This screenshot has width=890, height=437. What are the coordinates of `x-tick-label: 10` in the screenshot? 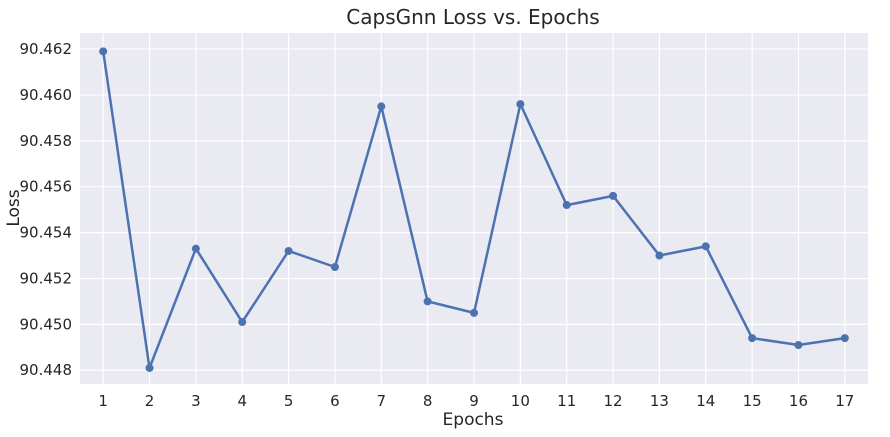 It's located at (520, 401).